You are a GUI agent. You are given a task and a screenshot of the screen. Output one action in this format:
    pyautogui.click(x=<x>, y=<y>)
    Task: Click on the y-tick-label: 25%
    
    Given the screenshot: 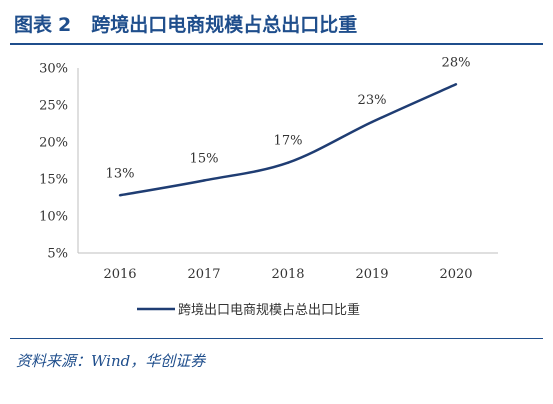 What is the action you would take?
    pyautogui.click(x=53, y=106)
    